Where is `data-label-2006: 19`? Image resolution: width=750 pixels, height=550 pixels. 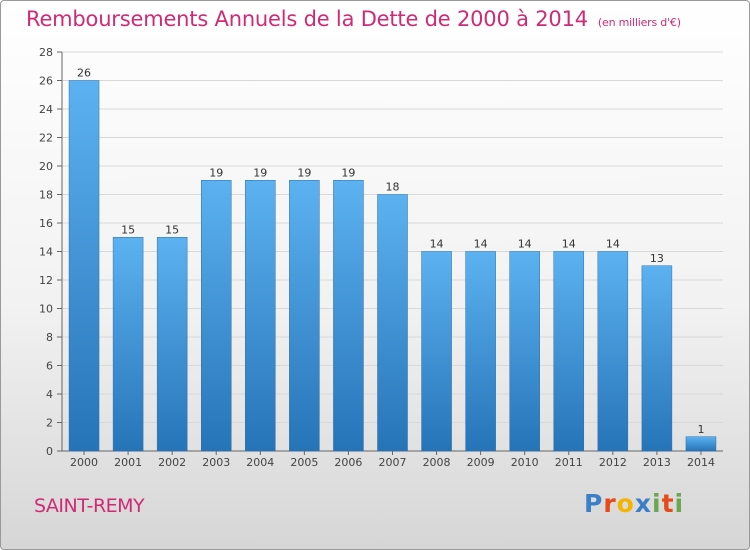 data-label-2006: 19 is located at coordinates (348, 172).